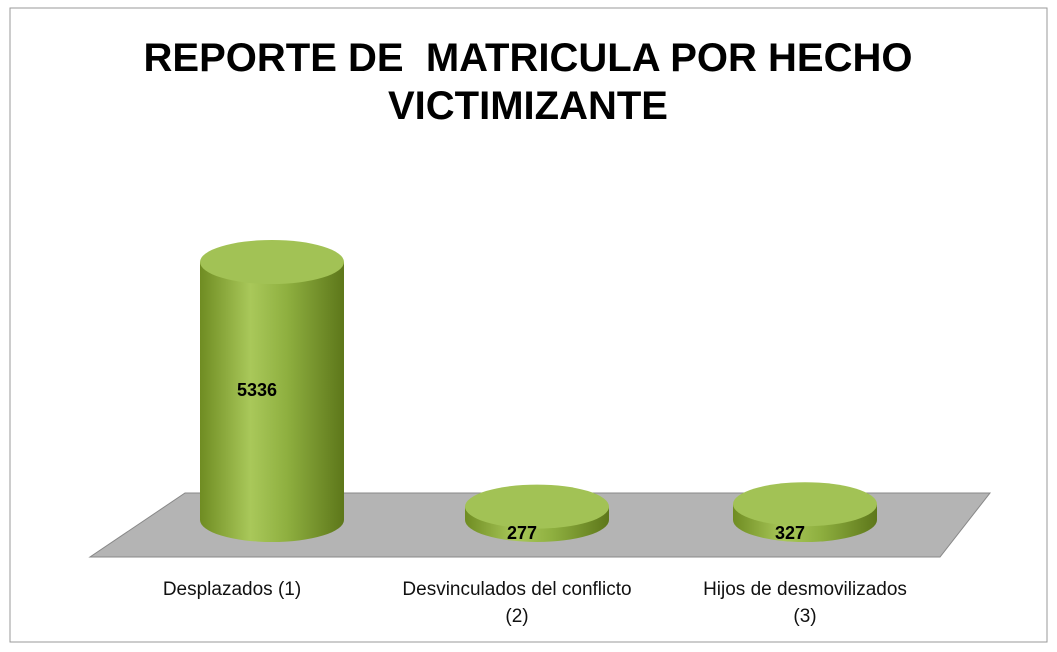 The height and width of the screenshot is (652, 1057). Describe the element at coordinates (805, 603) in the screenshot. I see `x-tick-label: Hijos de desmovilizados (3)` at that location.